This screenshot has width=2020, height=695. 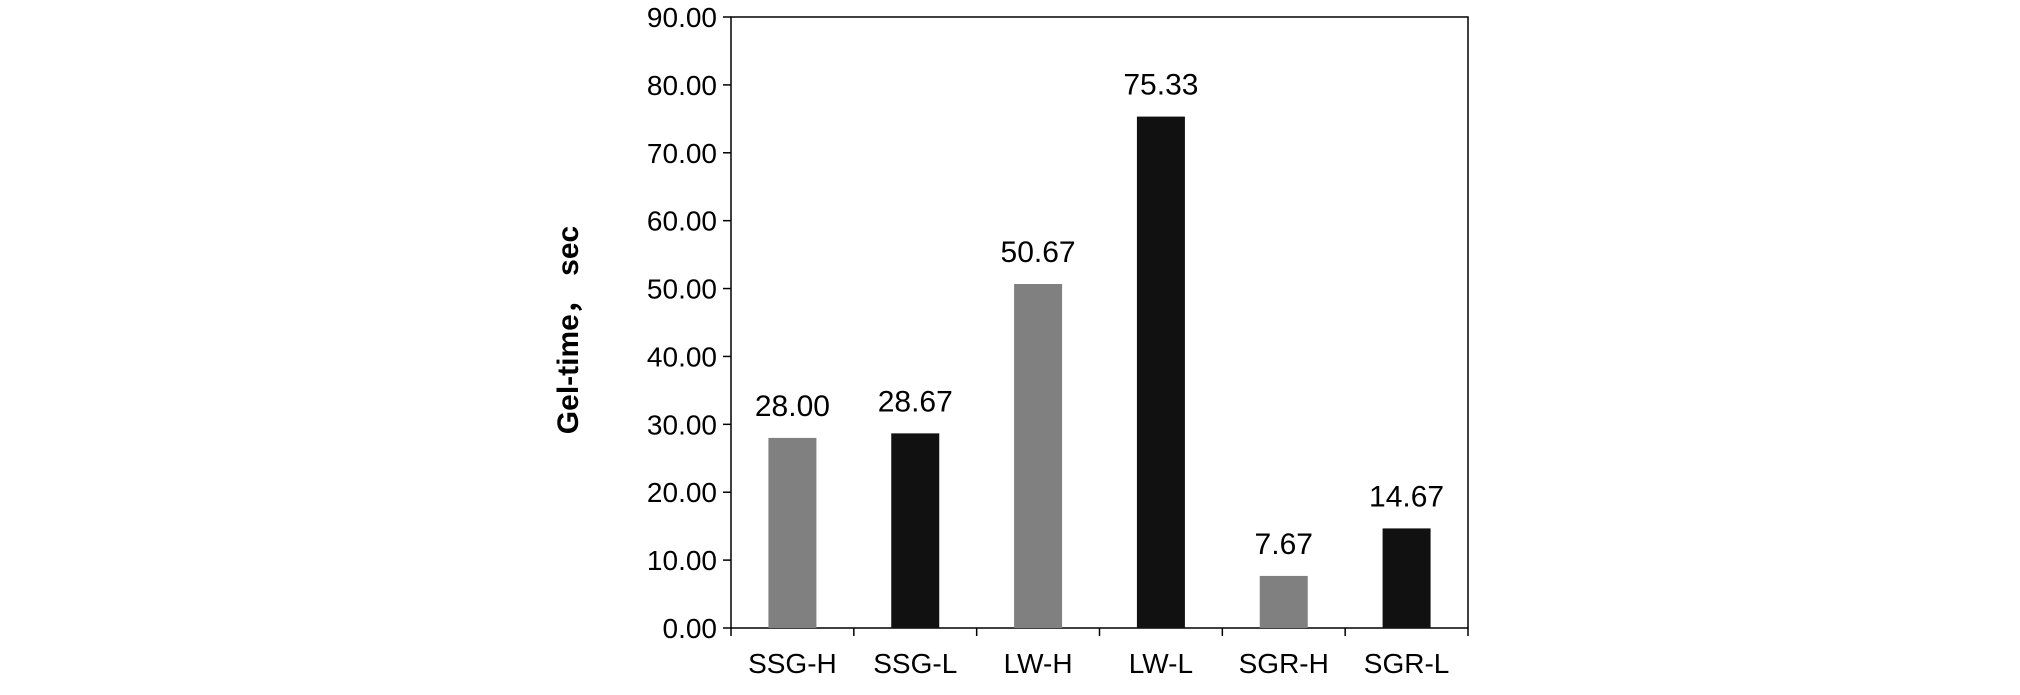 What do you see at coordinates (792, 406) in the screenshot?
I see `data-label: 28.00` at bounding box center [792, 406].